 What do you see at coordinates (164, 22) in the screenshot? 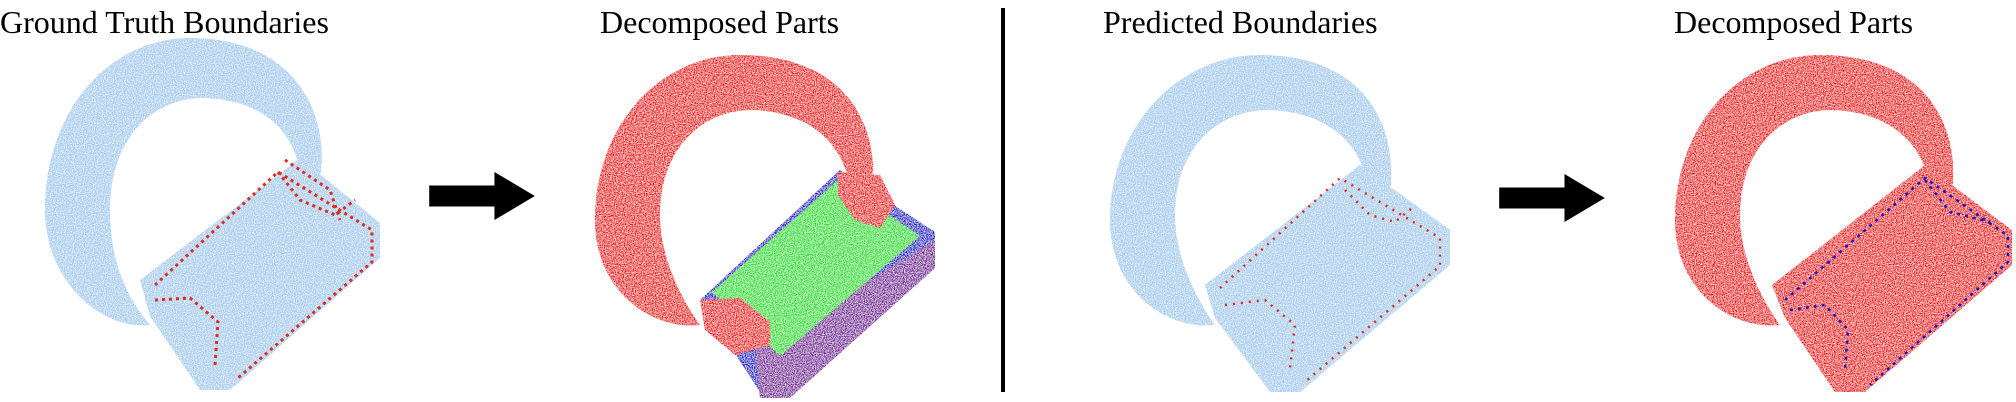
I see `title-ground-truth-boundaries: Ground Truth Boundaries` at bounding box center [164, 22].